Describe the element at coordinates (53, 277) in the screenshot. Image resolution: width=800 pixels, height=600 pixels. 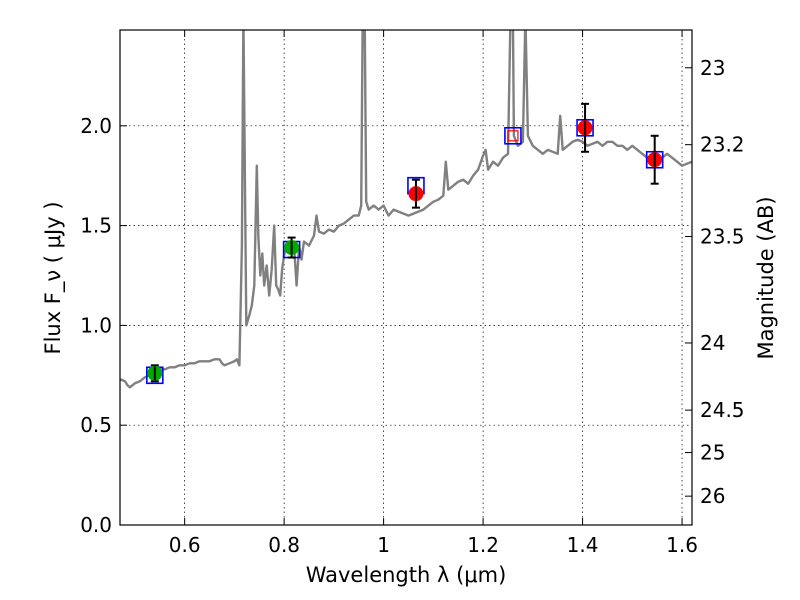
I see `y-axis-label: Flux F_ν ( μJy )` at that location.